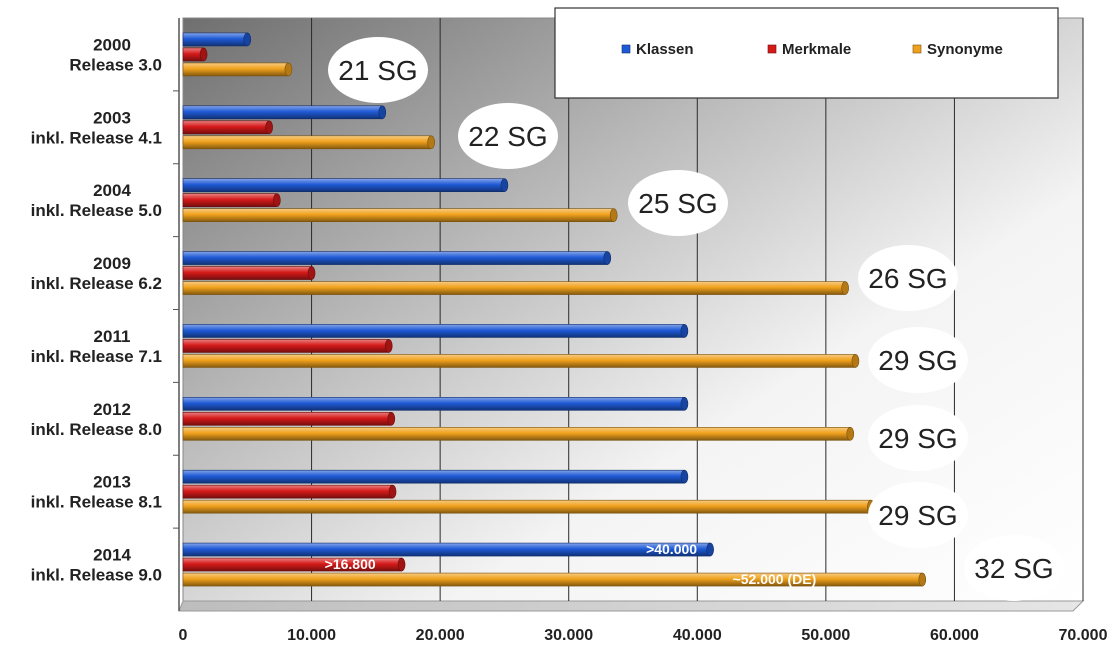 The image size is (1107, 646). I want to click on category-release-label: inkl. Release 7.1, so click(96, 356).